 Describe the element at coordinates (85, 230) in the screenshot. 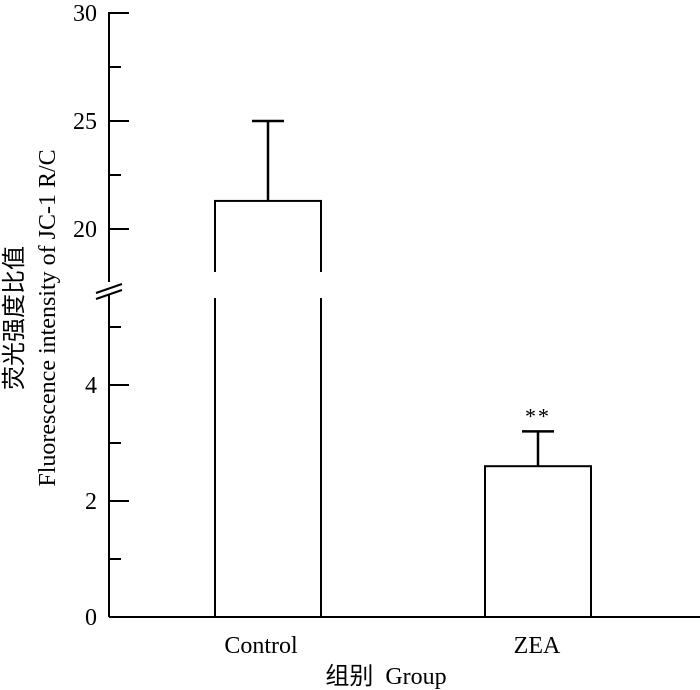

I see `y-tick-label-20: 20` at that location.